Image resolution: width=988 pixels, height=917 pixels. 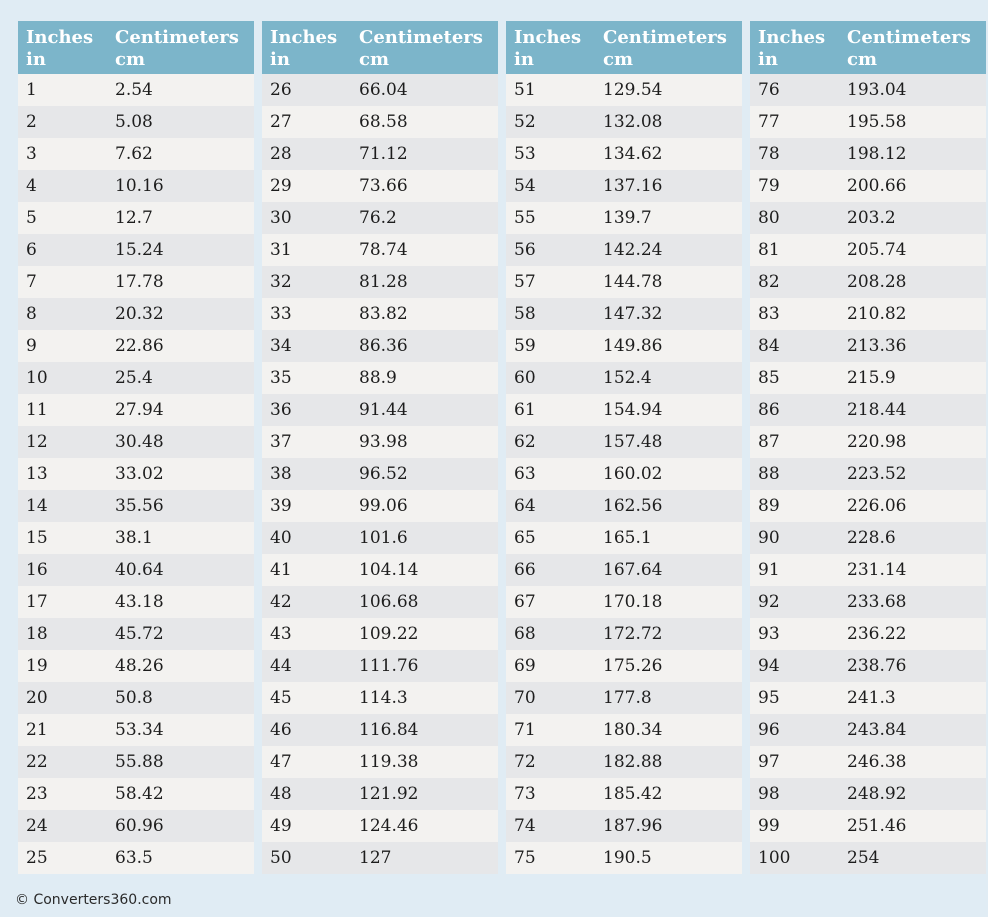 I want to click on table-row: 70 177.8, so click(x=624, y=698).